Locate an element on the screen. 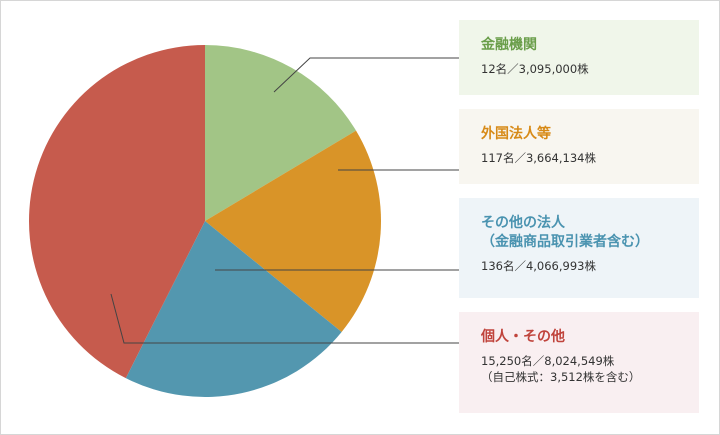 The image size is (720, 435). legend-holders-financial: 12名 is located at coordinates (494, 69).